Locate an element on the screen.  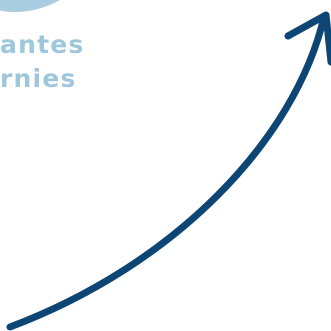
arrow-head is located at coordinates (307, 38).